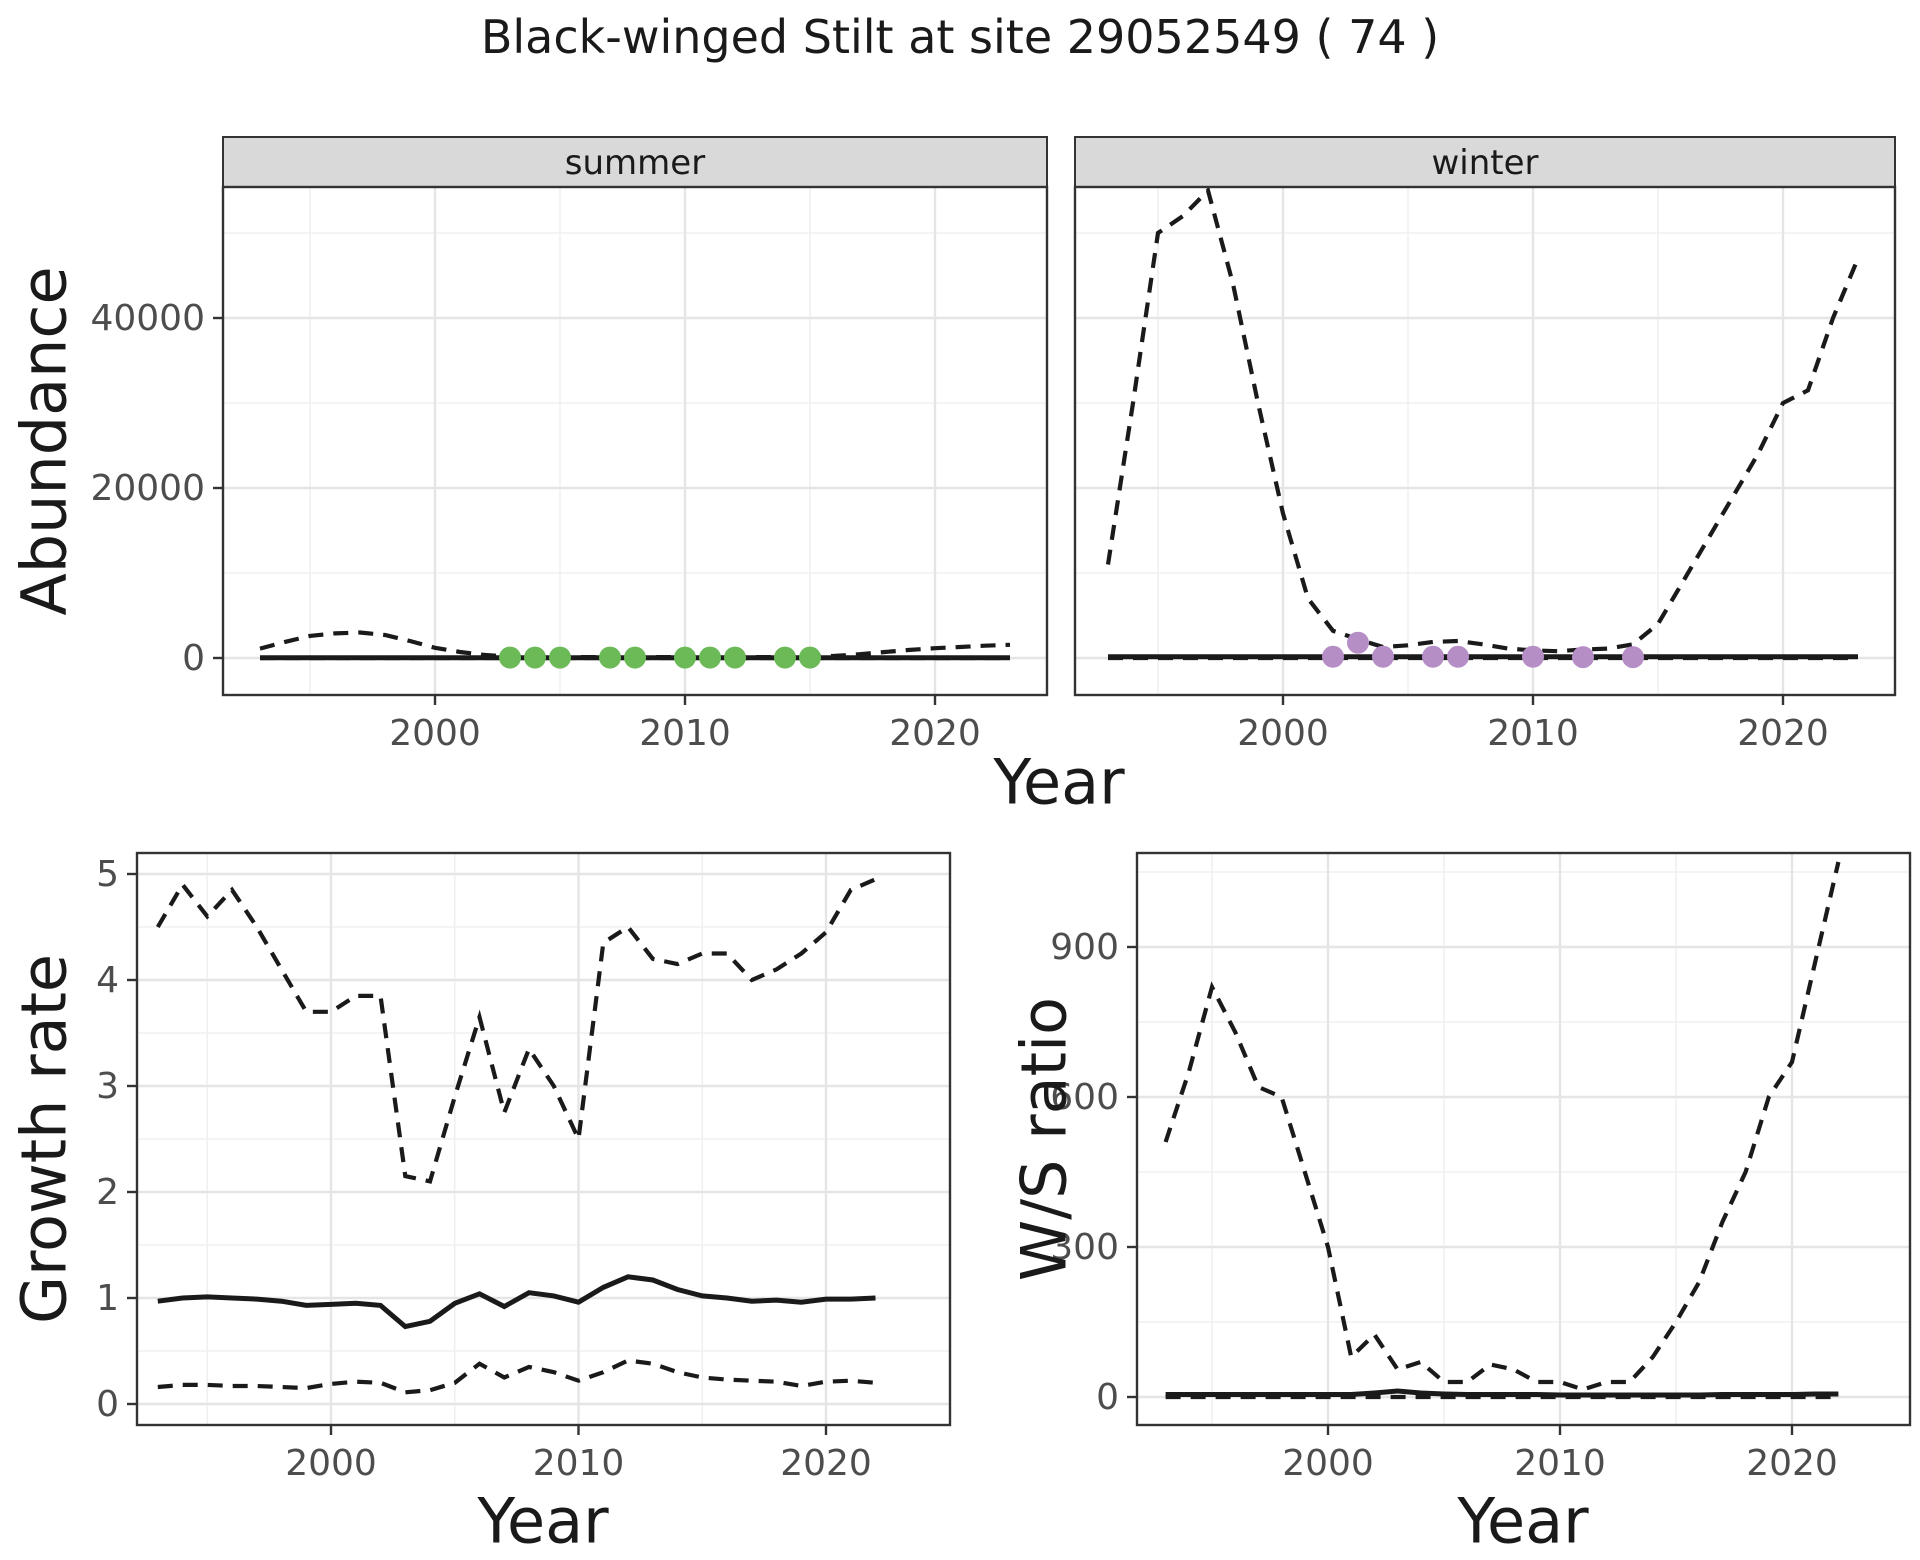 This screenshot has width=1920, height=1560. Describe the element at coordinates (147, 318) in the screenshot. I see `y-tick-label: 40000` at that location.